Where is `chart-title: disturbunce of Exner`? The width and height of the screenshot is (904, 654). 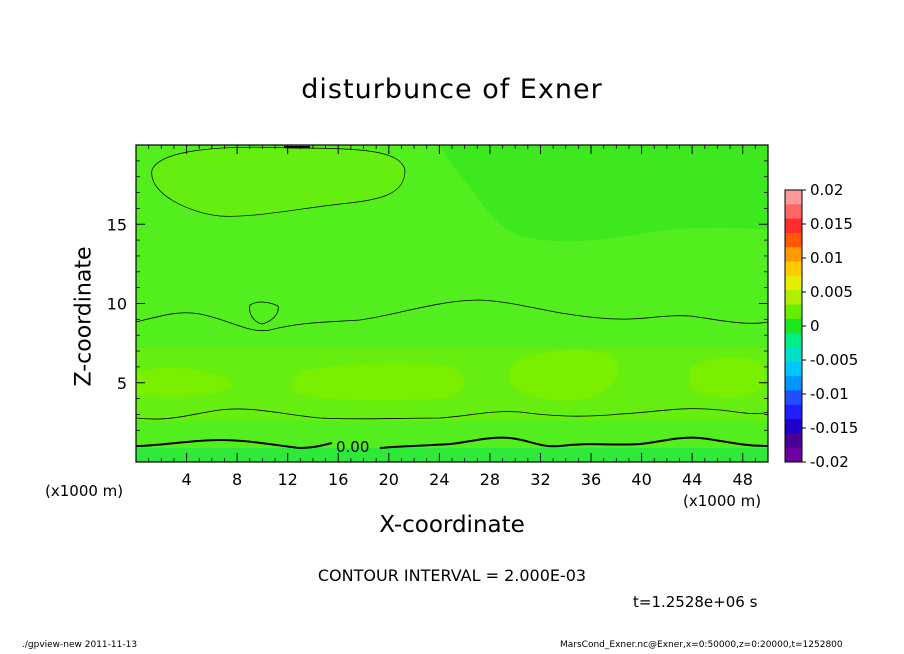
chart-title: disturbunce of Exner is located at coordinates (452, 89).